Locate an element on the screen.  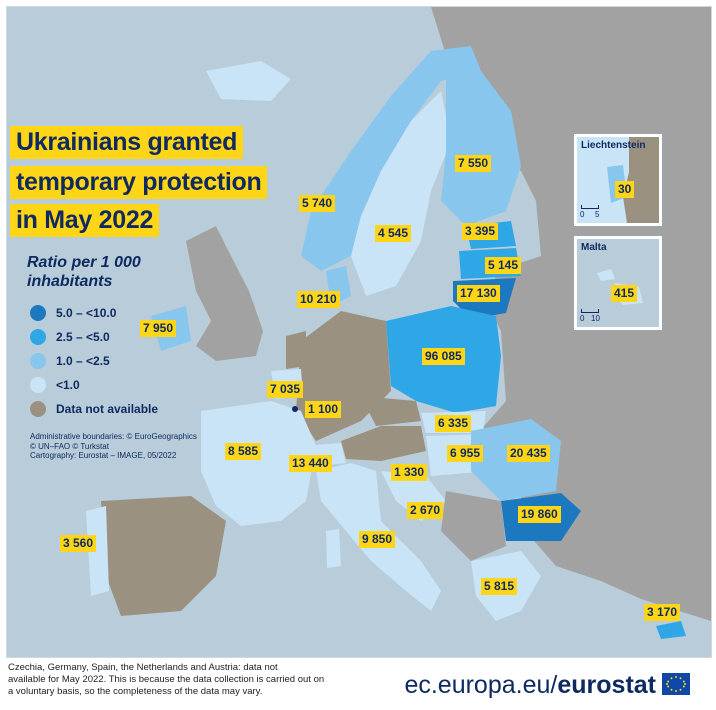
region-netherlands is located at coordinates (296, 350).